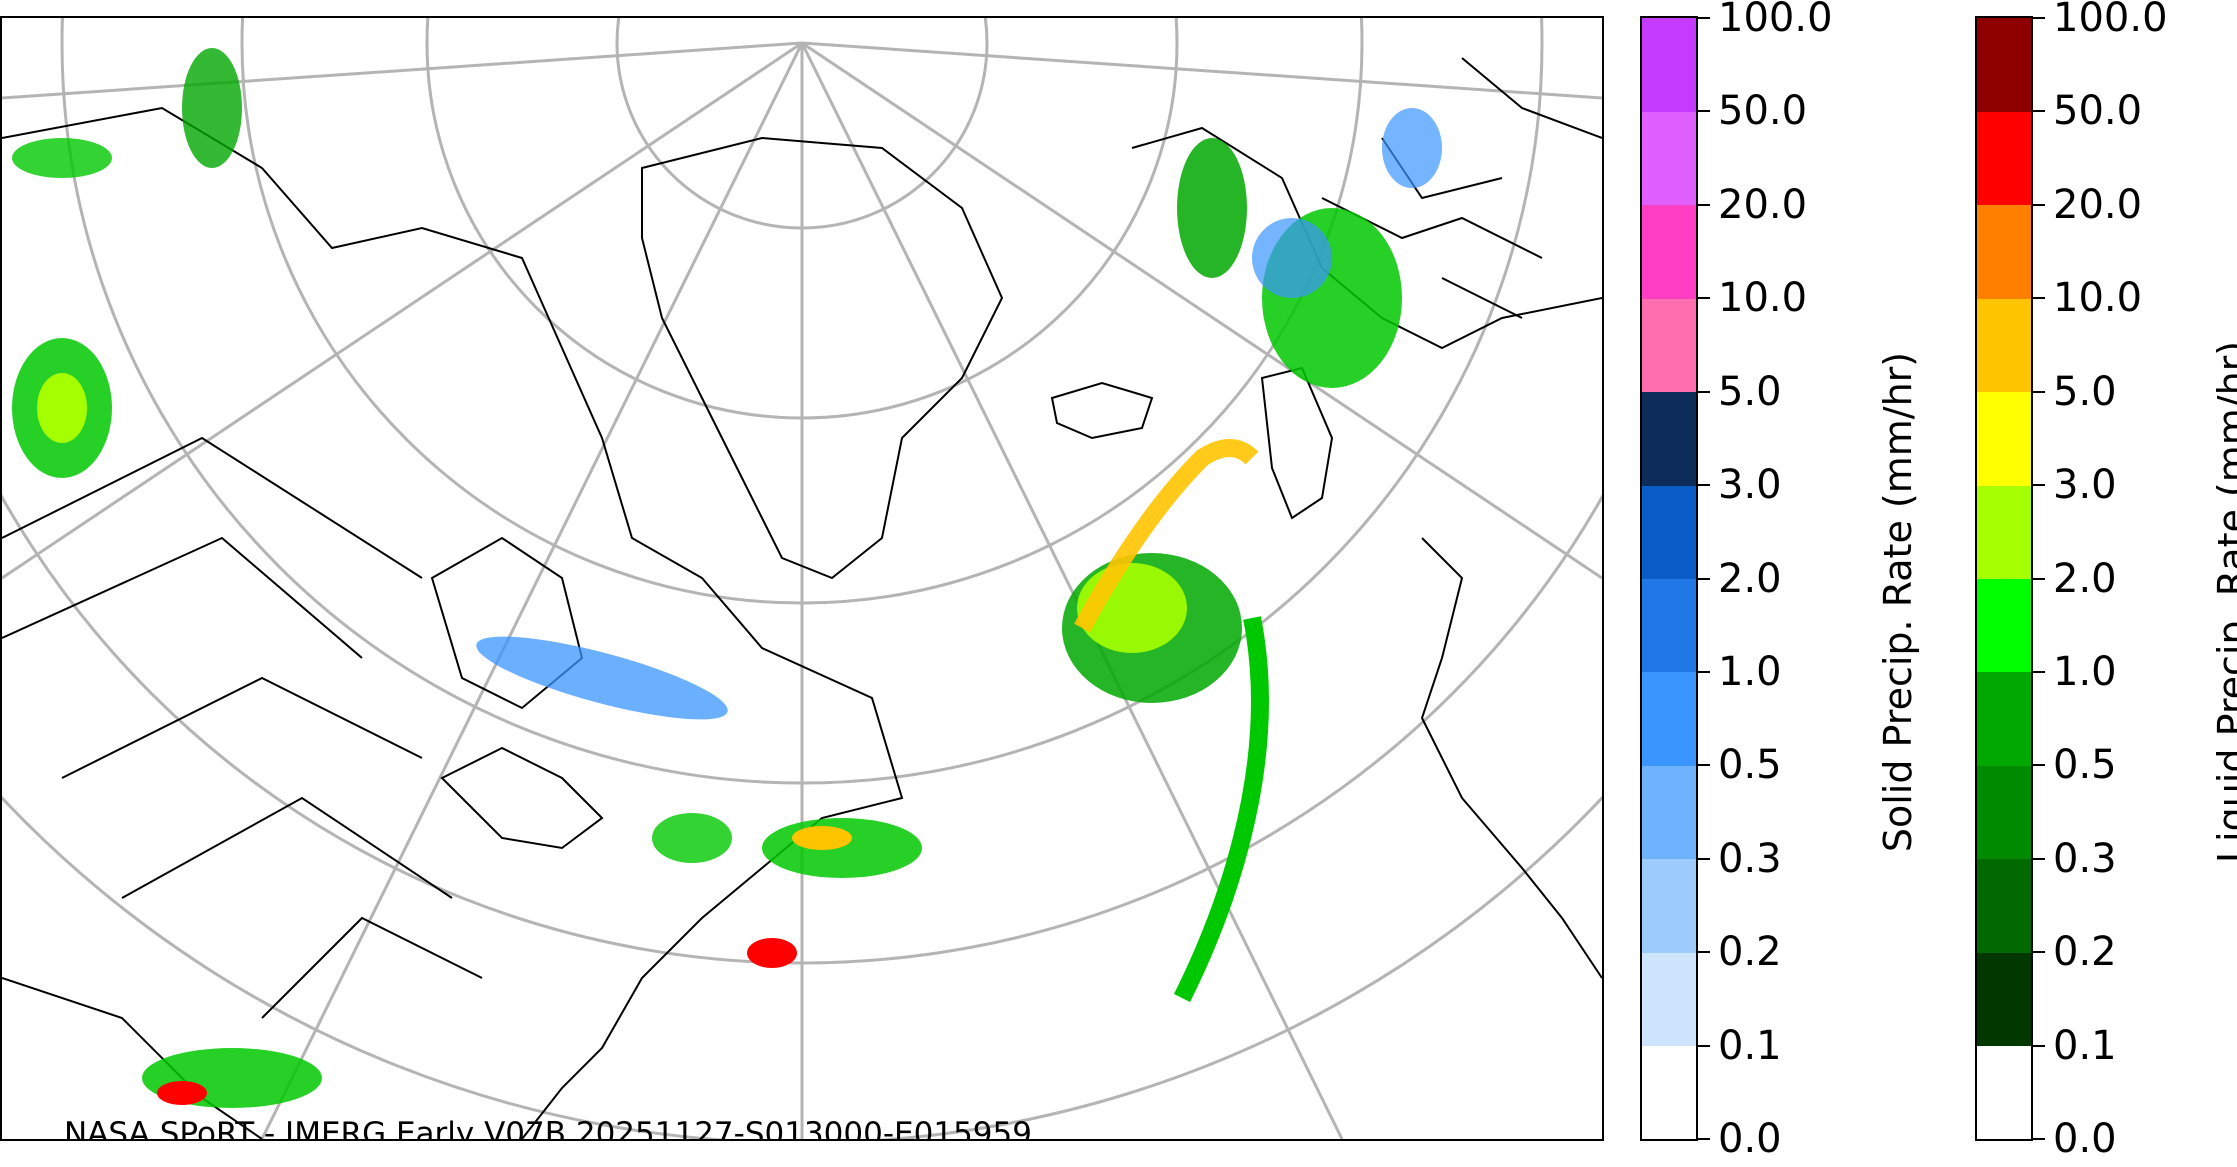 The width and height of the screenshot is (2237, 1167). I want to click on liquid_colorbar-tick-label: 5.0, so click(2085, 391).